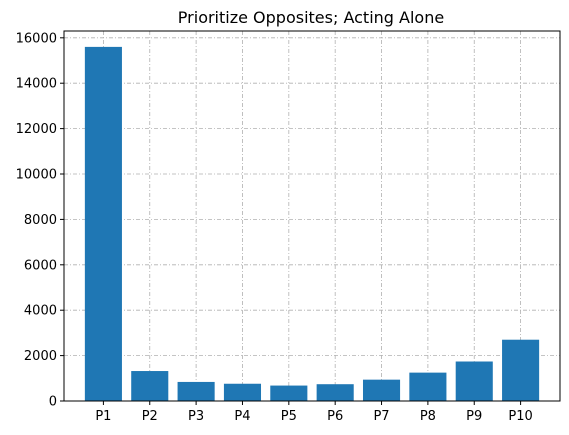 The height and width of the screenshot is (435, 569). I want to click on bar-p1, so click(103, 223).